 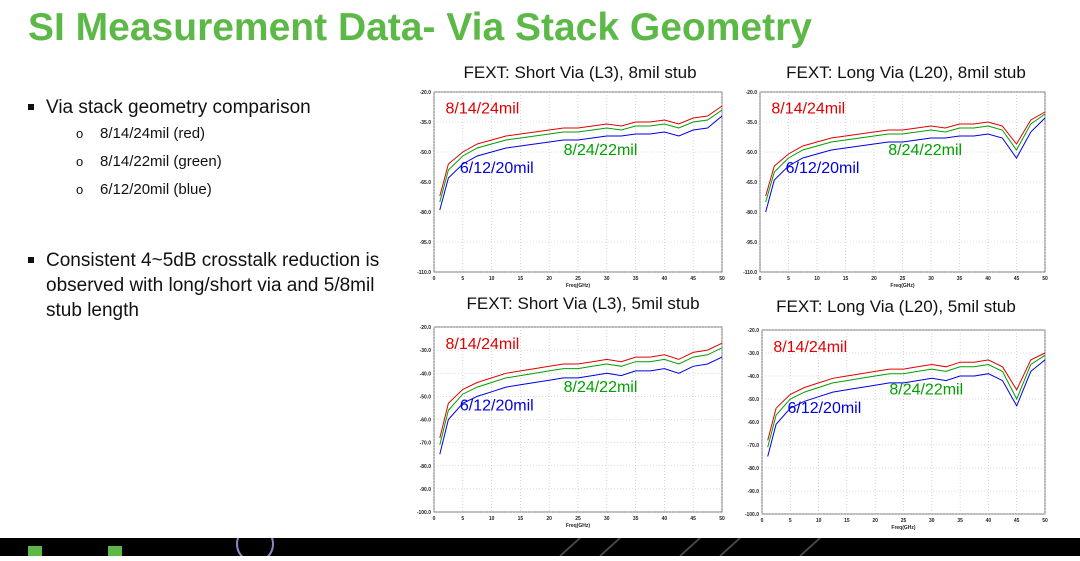 I want to click on footer-decor, so click(x=424, y=543).